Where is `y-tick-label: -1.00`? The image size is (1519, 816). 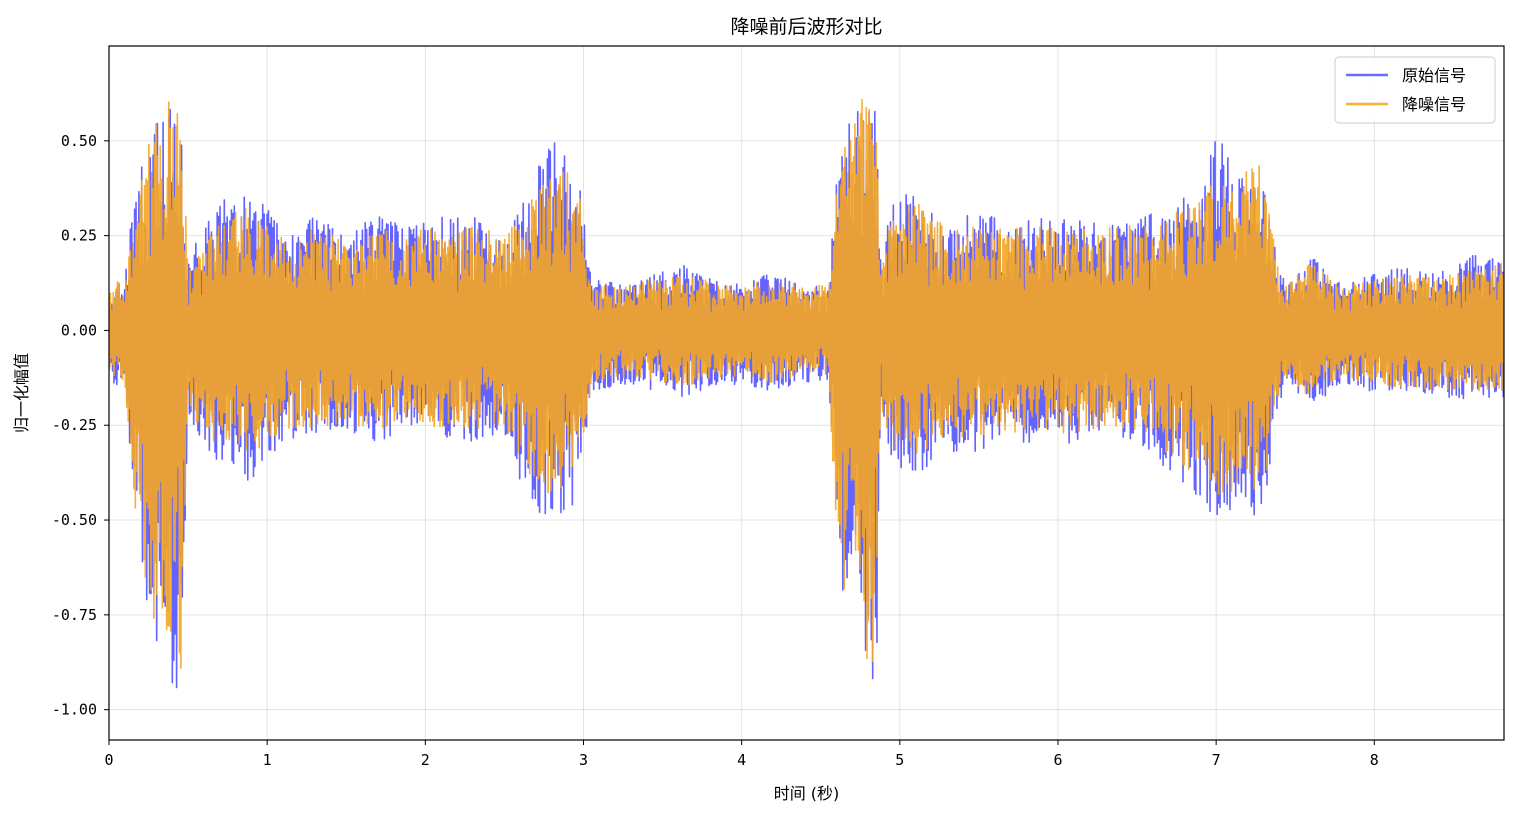 y-tick-label: -1.00 is located at coordinates (74, 710).